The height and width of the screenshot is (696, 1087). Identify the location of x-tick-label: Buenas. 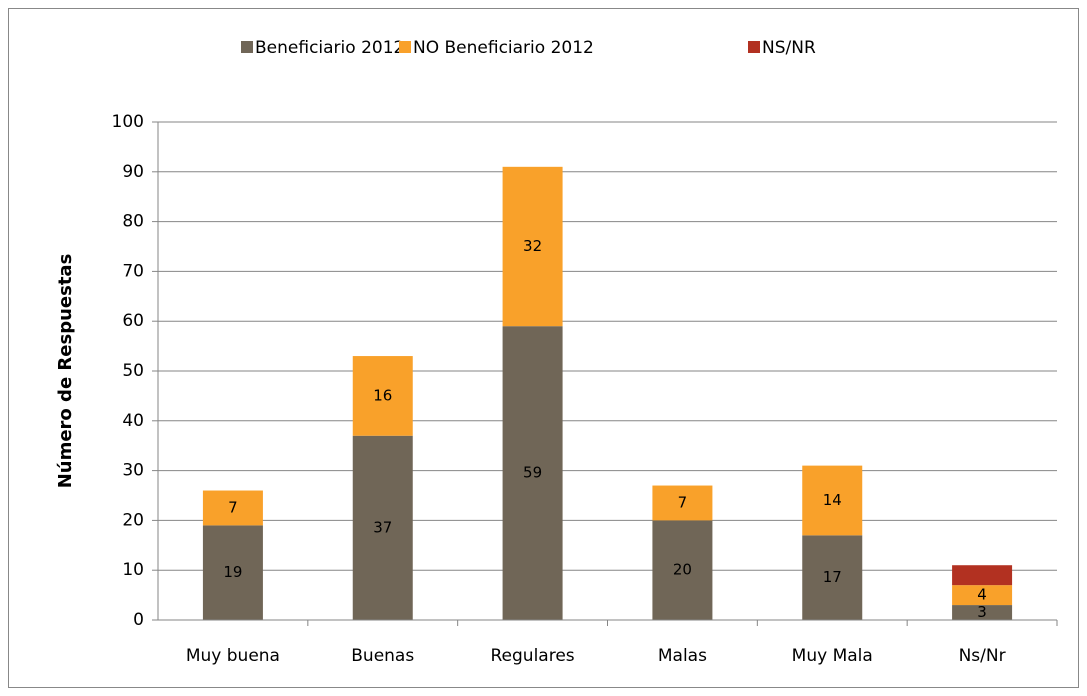
(382, 656).